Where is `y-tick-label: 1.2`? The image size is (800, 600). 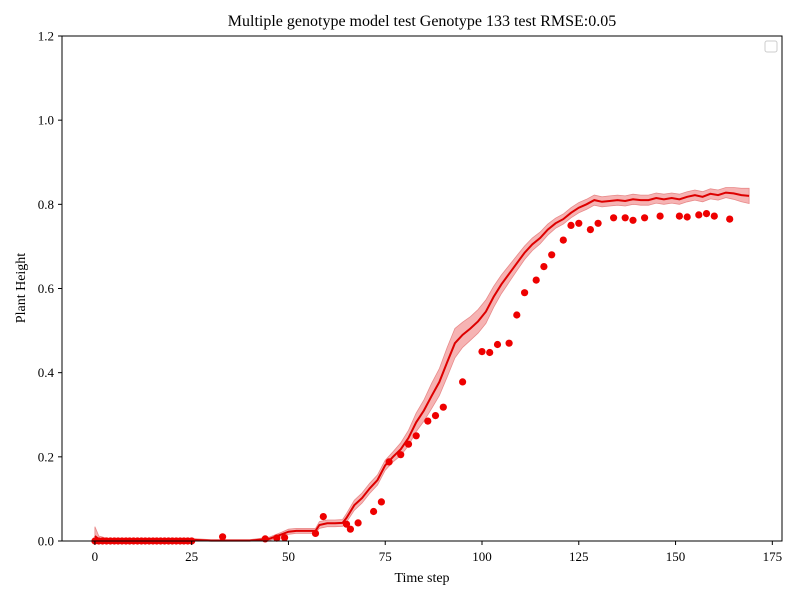 y-tick-label: 1.2 is located at coordinates (46, 36).